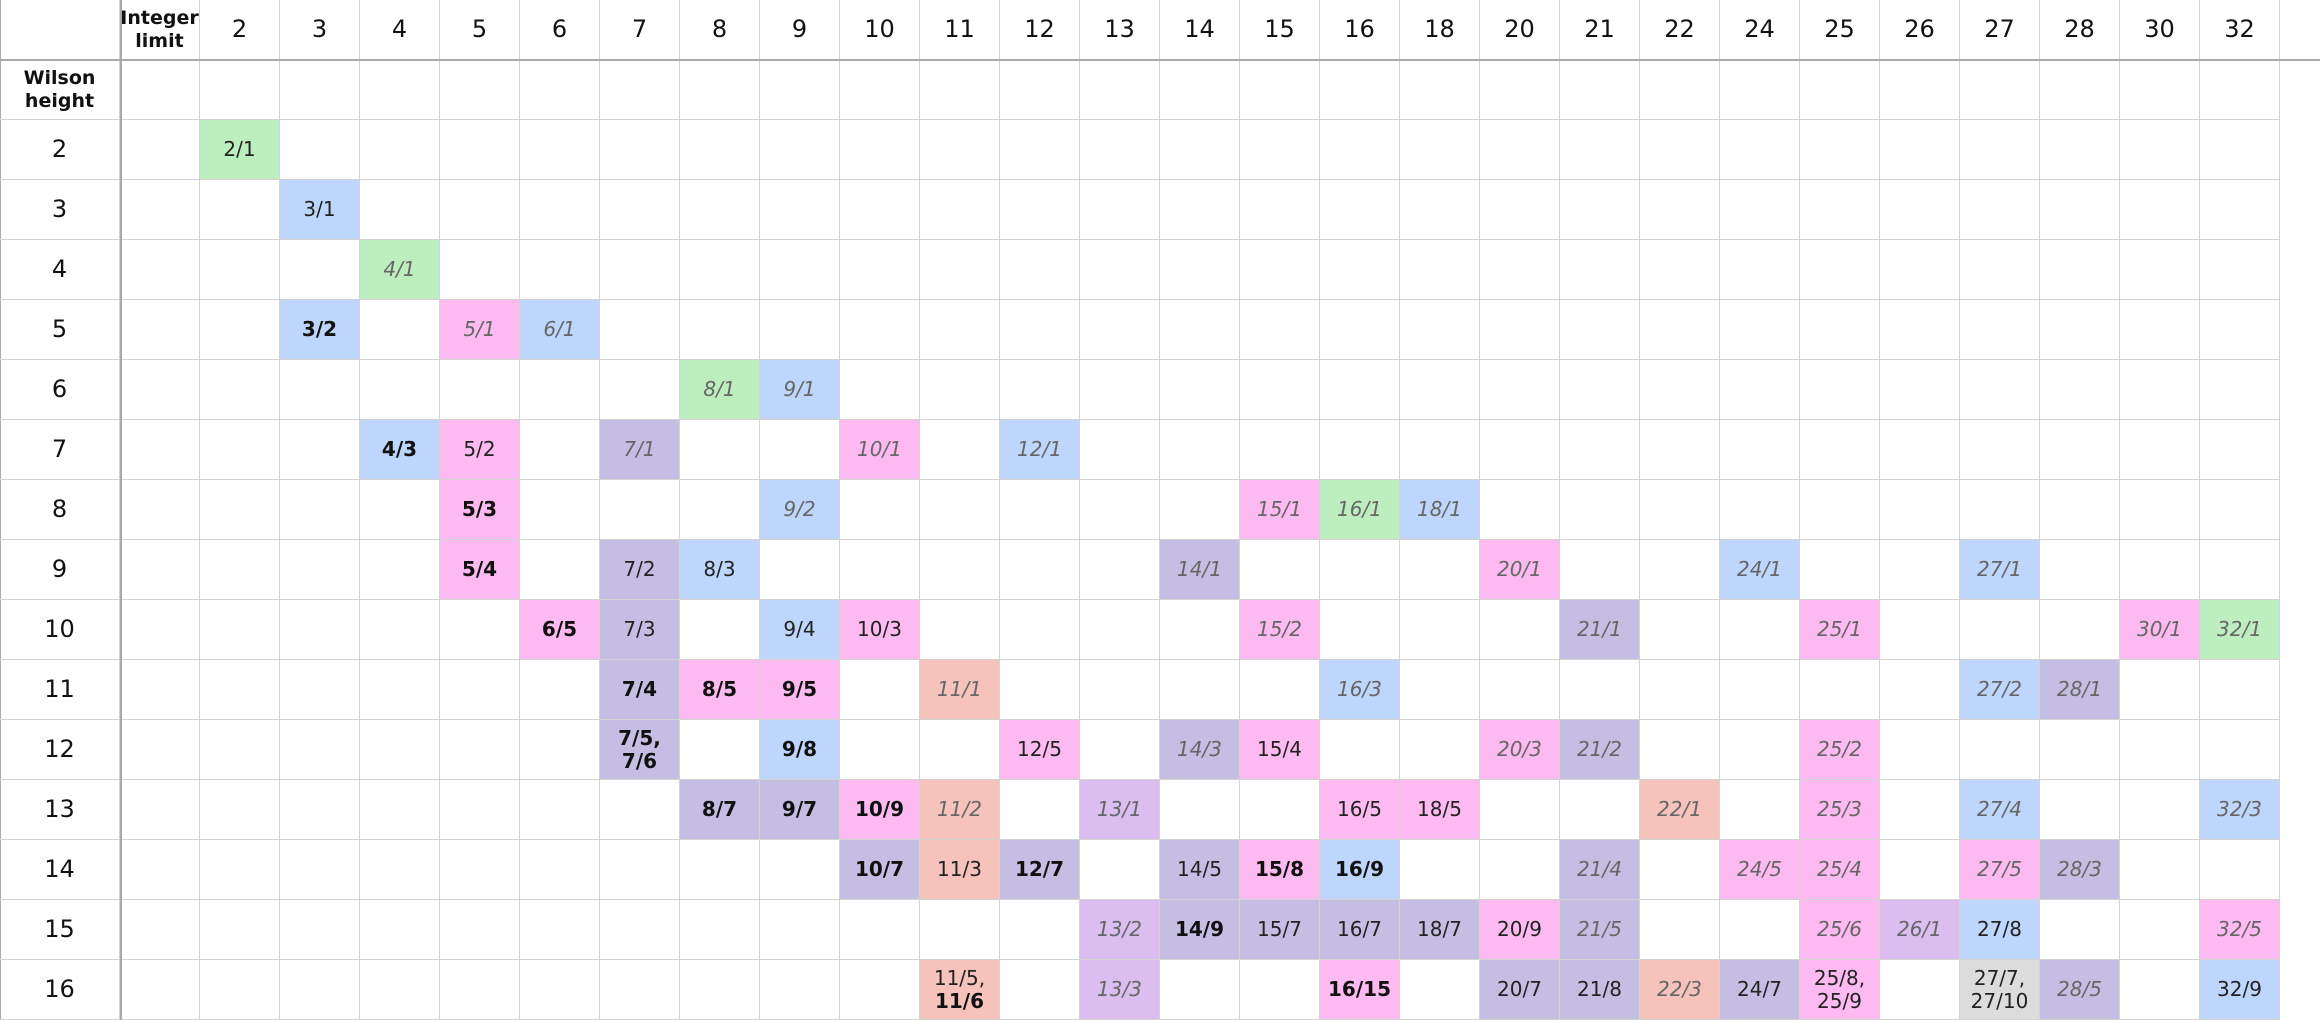 The image size is (2320, 1020). Describe the element at coordinates (1760, 990) in the screenshot. I see `ratio-cell: 24/7` at that location.